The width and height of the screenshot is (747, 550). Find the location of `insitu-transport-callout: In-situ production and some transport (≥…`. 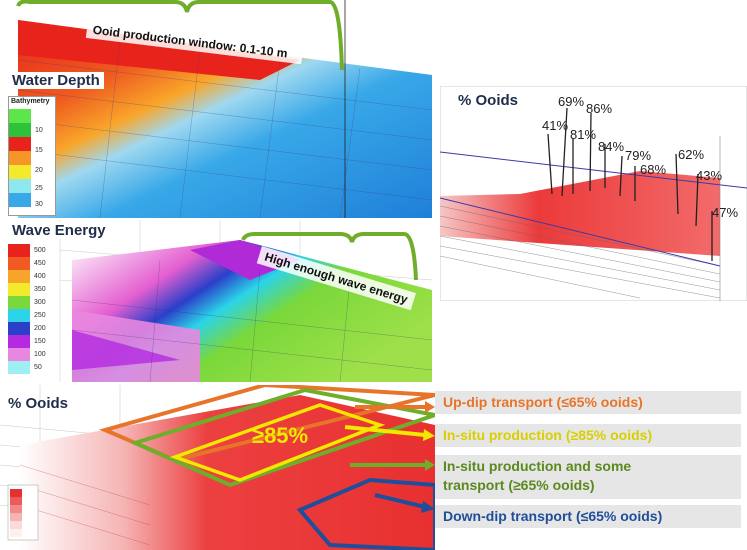

insitu-transport-callout: In-situ production and some transport (≥… is located at coordinates (588, 477).